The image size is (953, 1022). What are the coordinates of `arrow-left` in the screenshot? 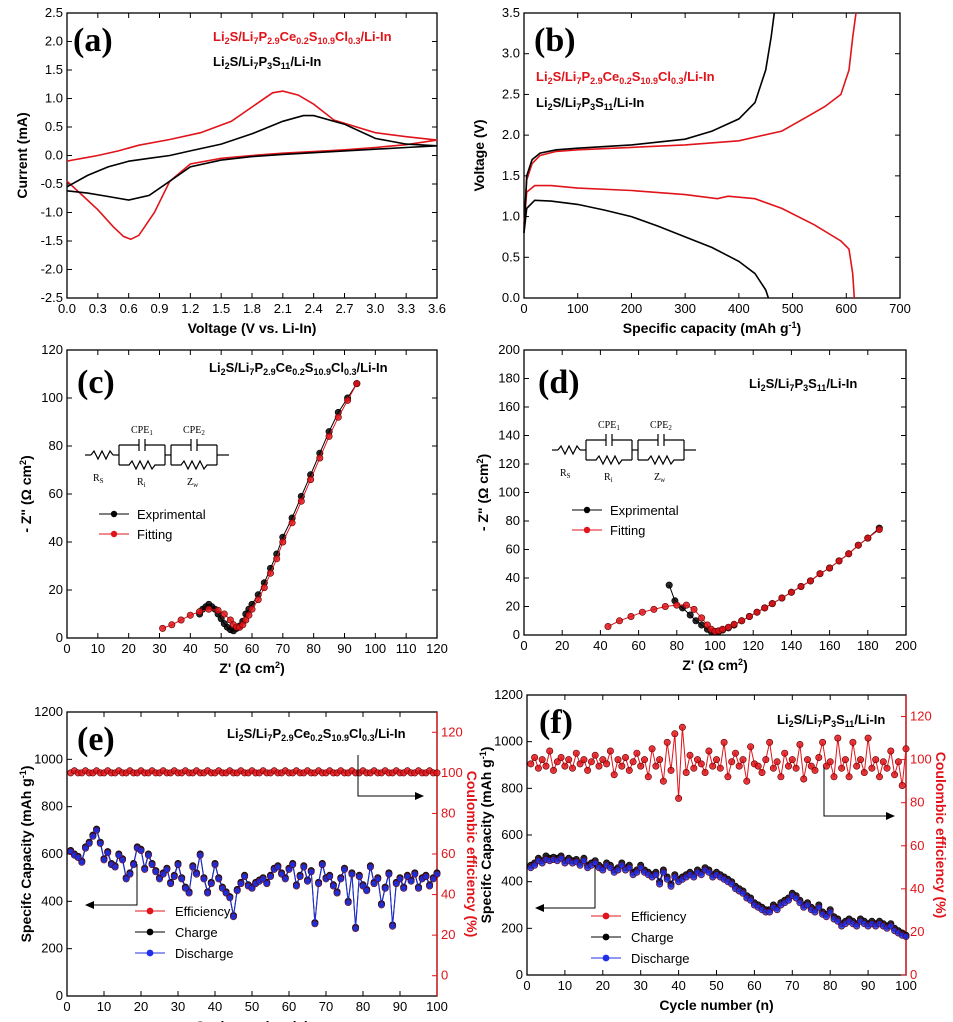 It's located at (569, 887).